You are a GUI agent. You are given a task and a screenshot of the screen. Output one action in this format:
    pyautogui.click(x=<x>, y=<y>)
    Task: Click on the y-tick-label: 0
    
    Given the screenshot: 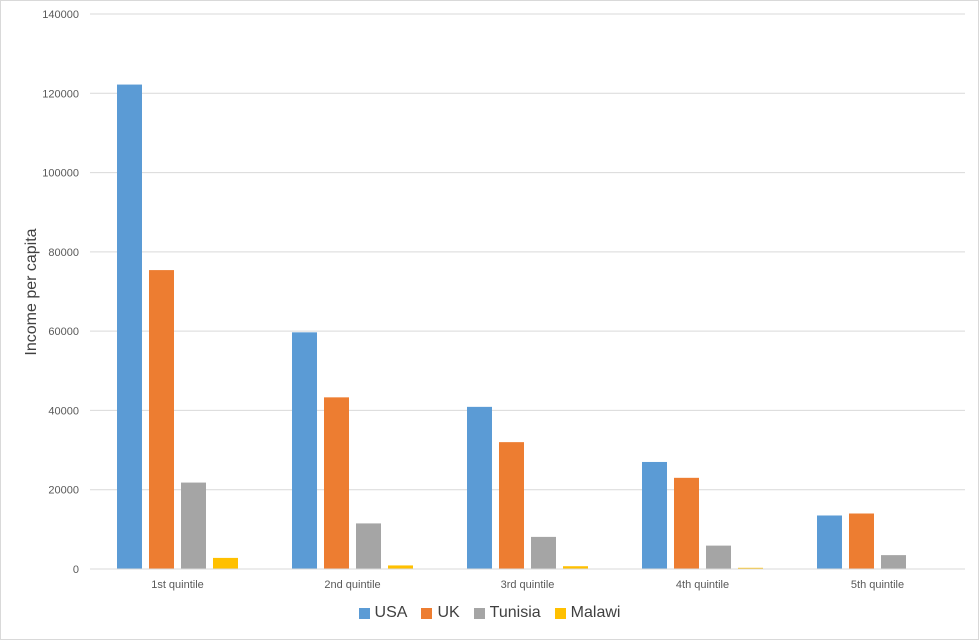 What is the action you would take?
    pyautogui.click(x=76, y=570)
    